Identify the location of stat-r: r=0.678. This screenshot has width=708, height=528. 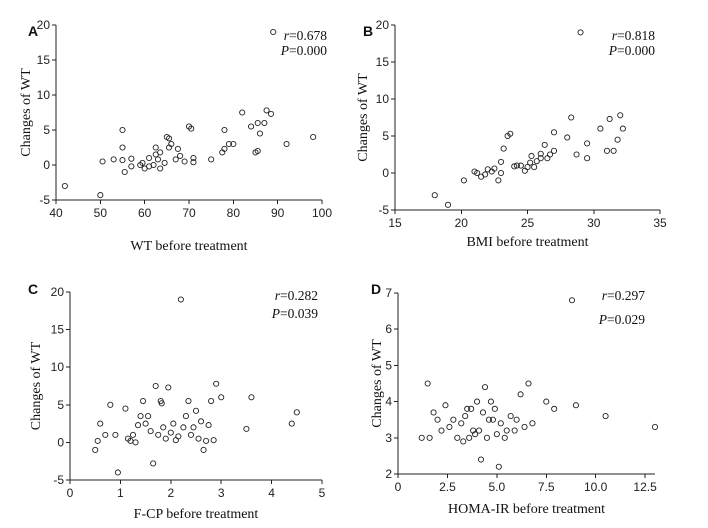
(306, 35).